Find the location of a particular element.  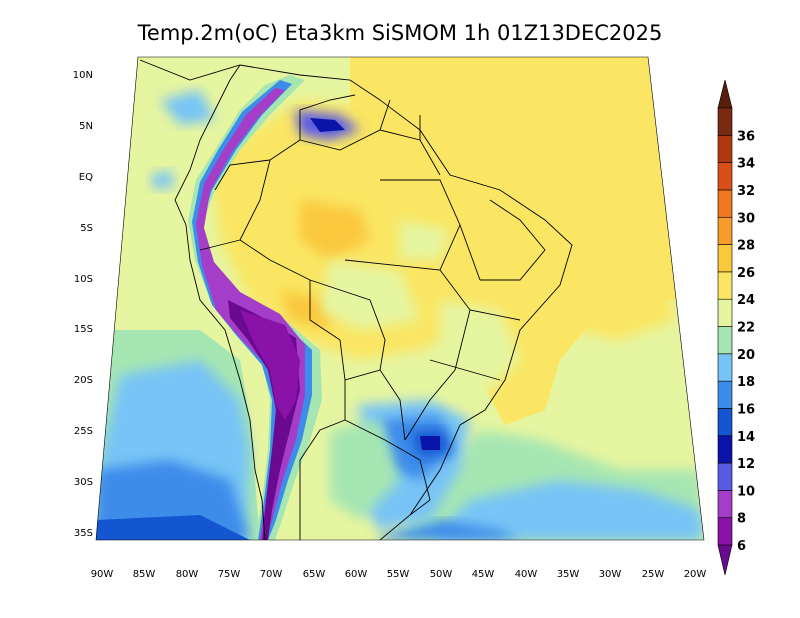

lat-label: 5N is located at coordinates (86, 126).